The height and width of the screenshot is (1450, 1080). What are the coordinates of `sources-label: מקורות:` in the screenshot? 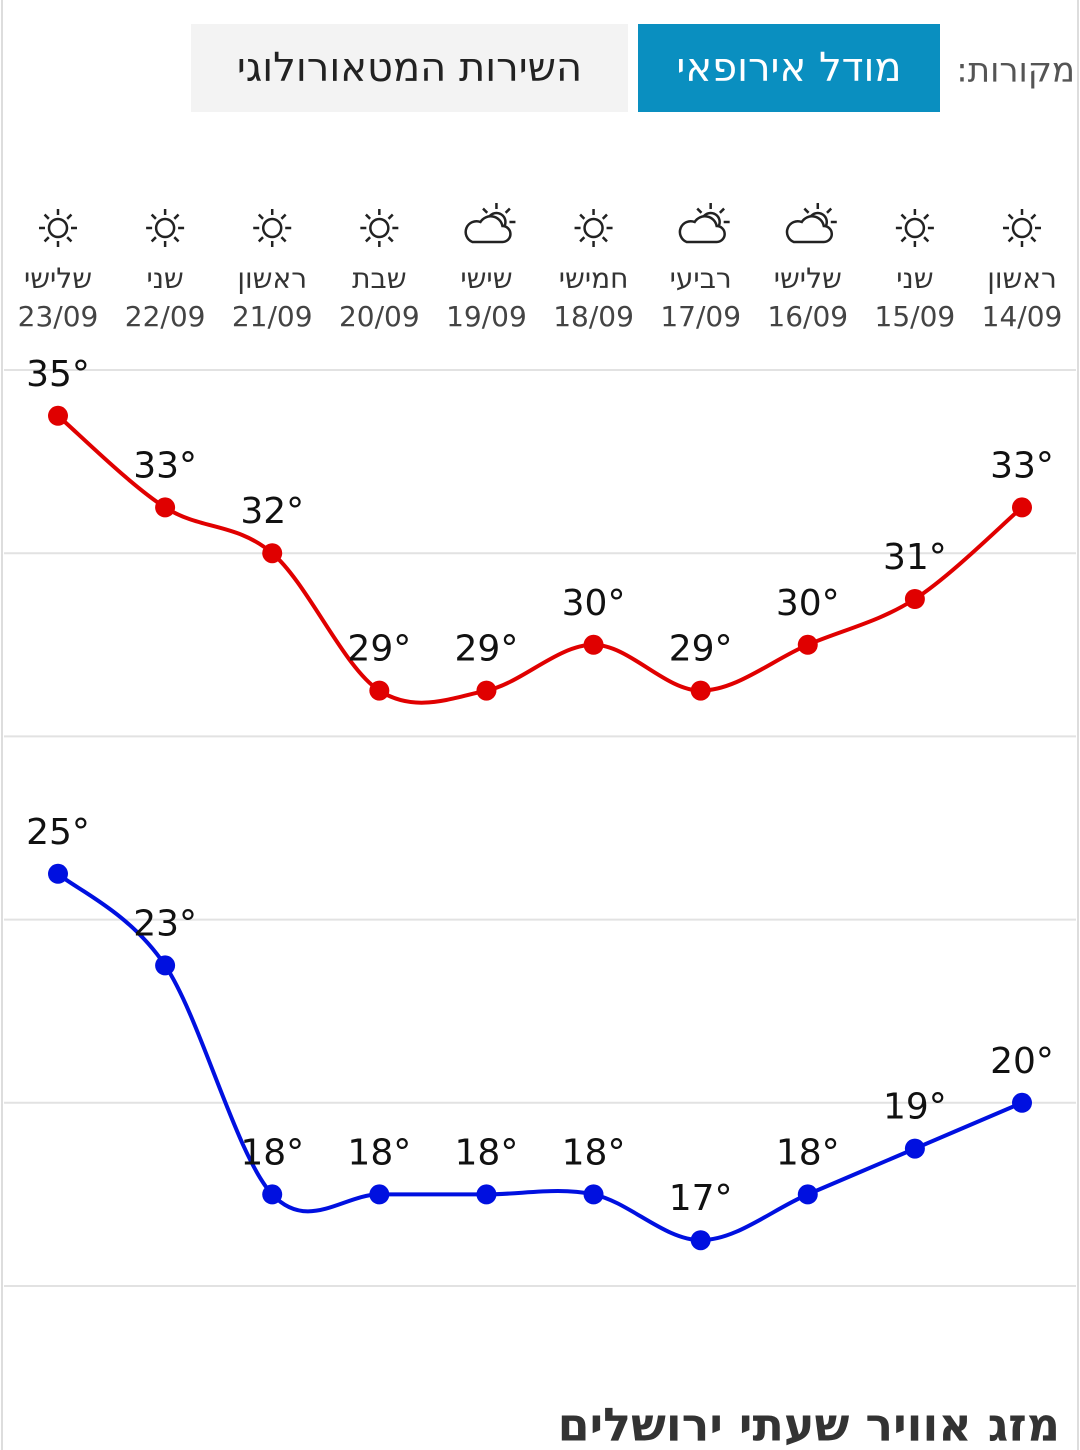 It's located at (1015, 71).